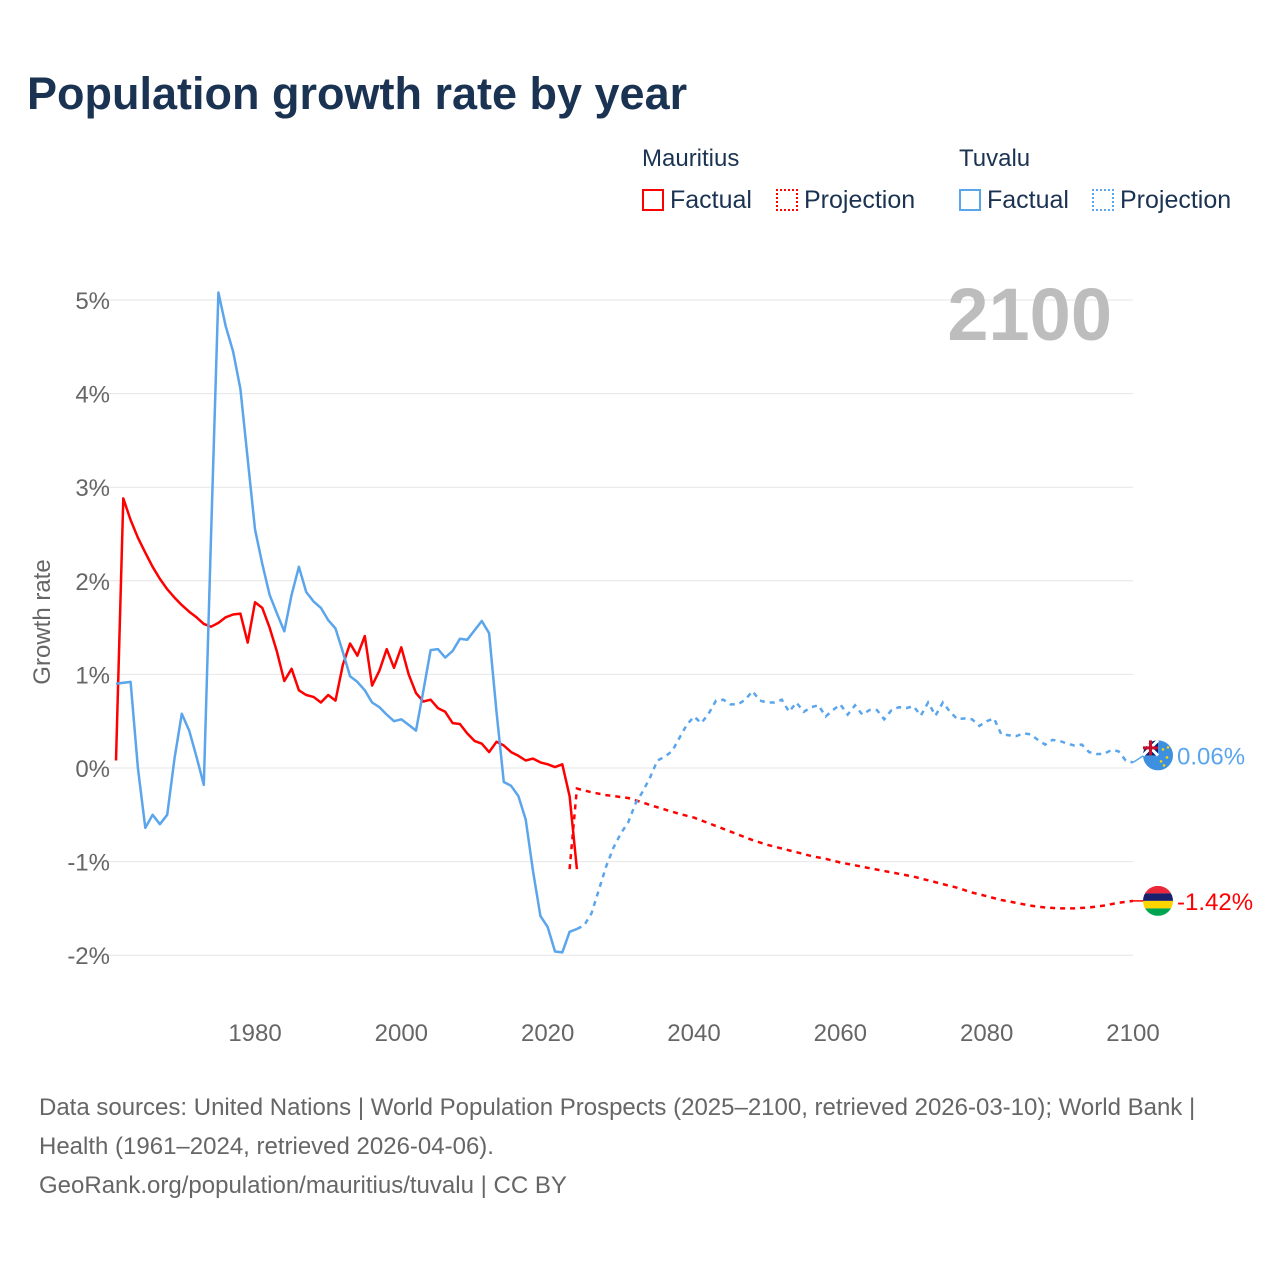 This screenshot has width=1280, height=1280. I want to click on line-mauritius-projection, so click(851, 848).